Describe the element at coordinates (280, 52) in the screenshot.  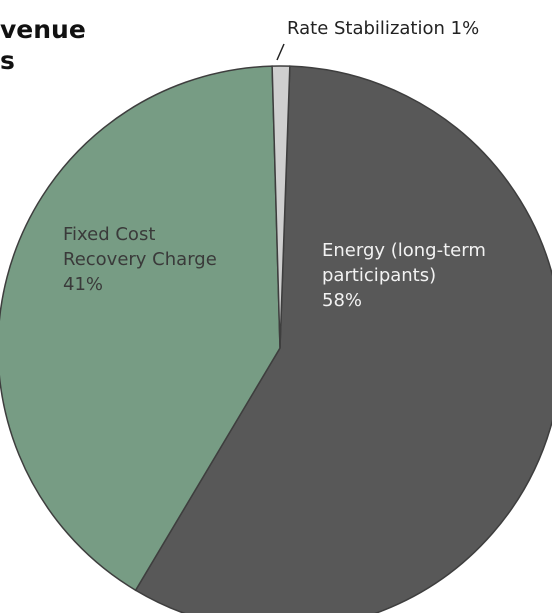
I see `rate-stabilization-leader-line` at that location.